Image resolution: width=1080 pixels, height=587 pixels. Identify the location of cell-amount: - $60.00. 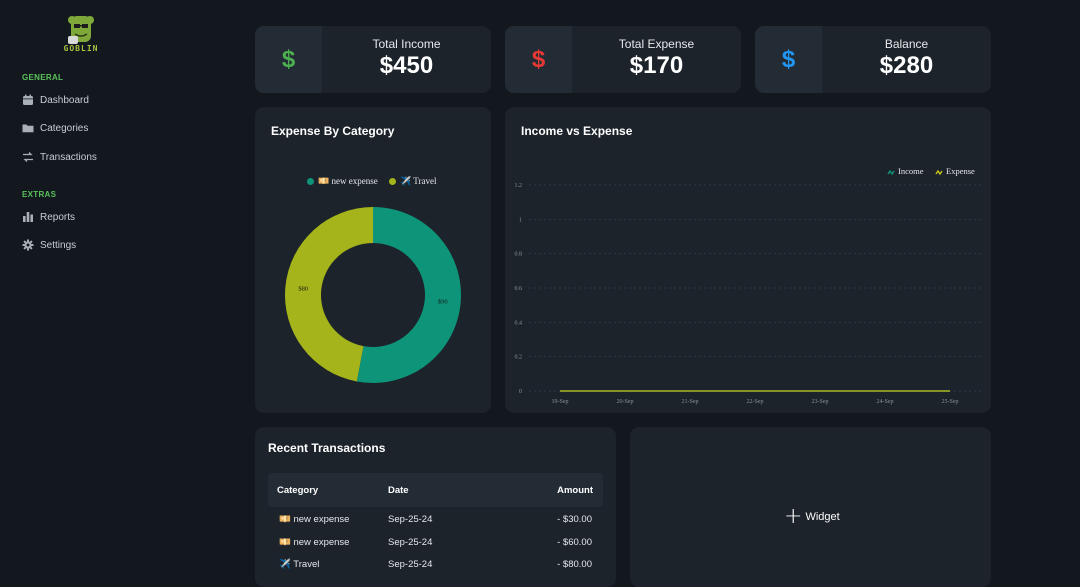
(574, 542).